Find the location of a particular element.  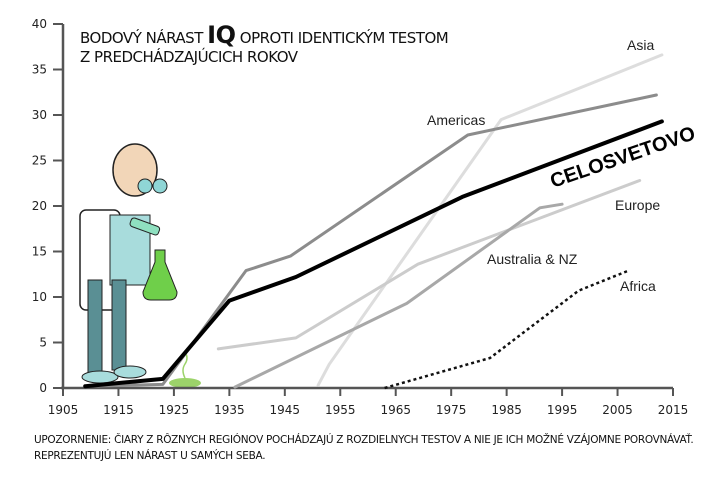

series-label-australia-nz: Australia & NZ is located at coordinates (532, 259).